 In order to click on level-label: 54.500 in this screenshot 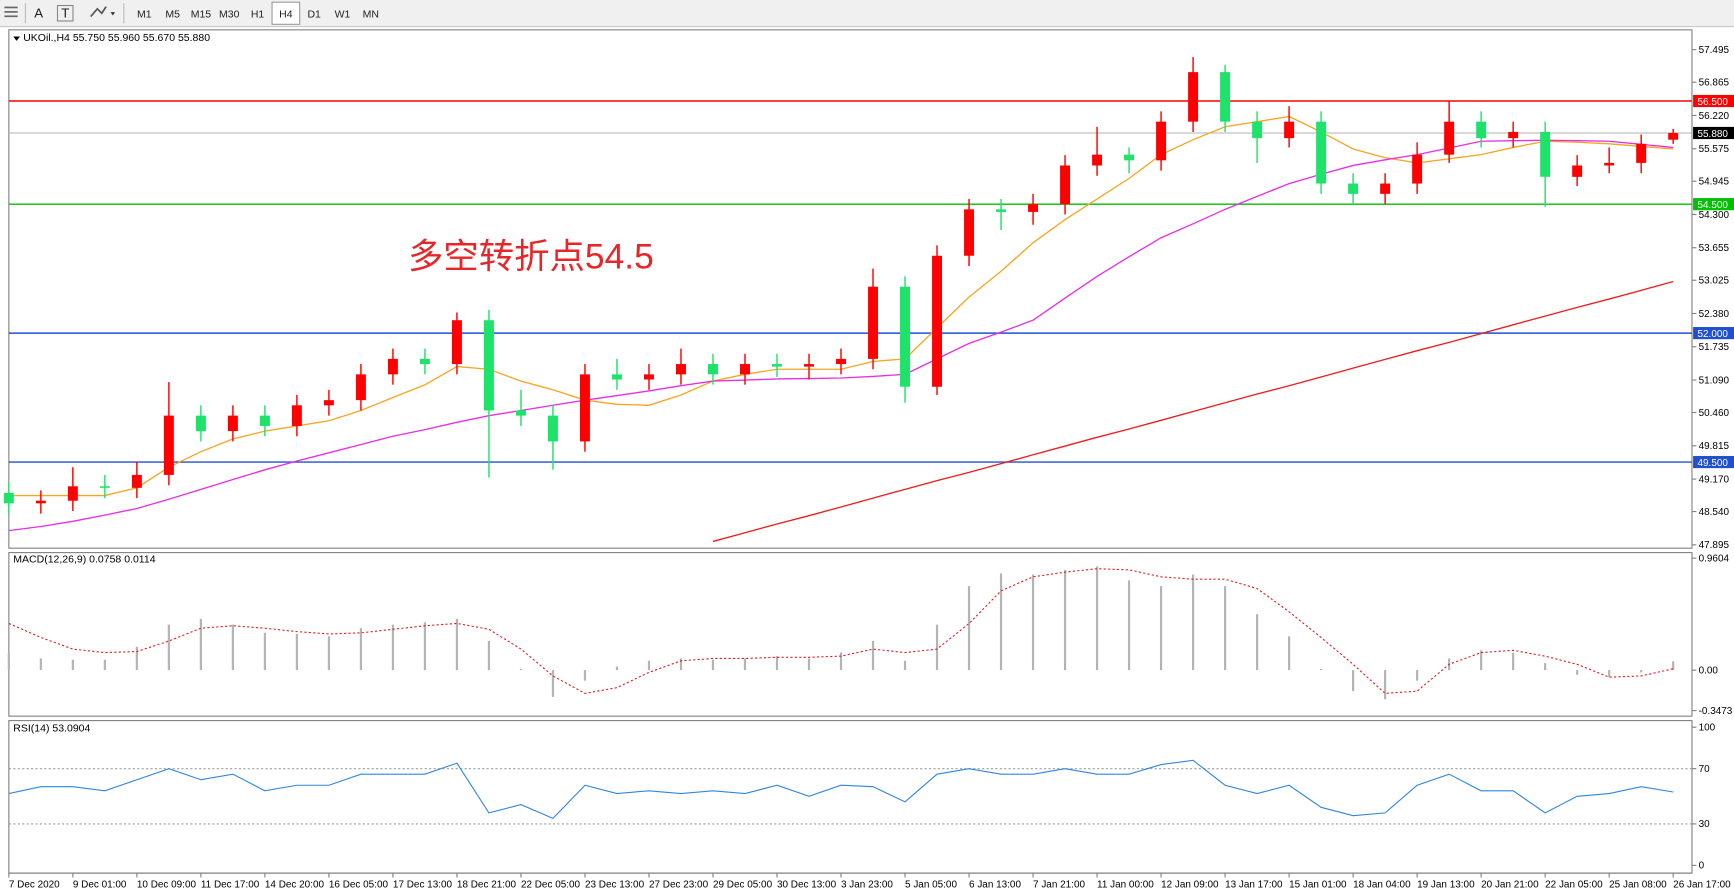, I will do `click(1713, 205)`.